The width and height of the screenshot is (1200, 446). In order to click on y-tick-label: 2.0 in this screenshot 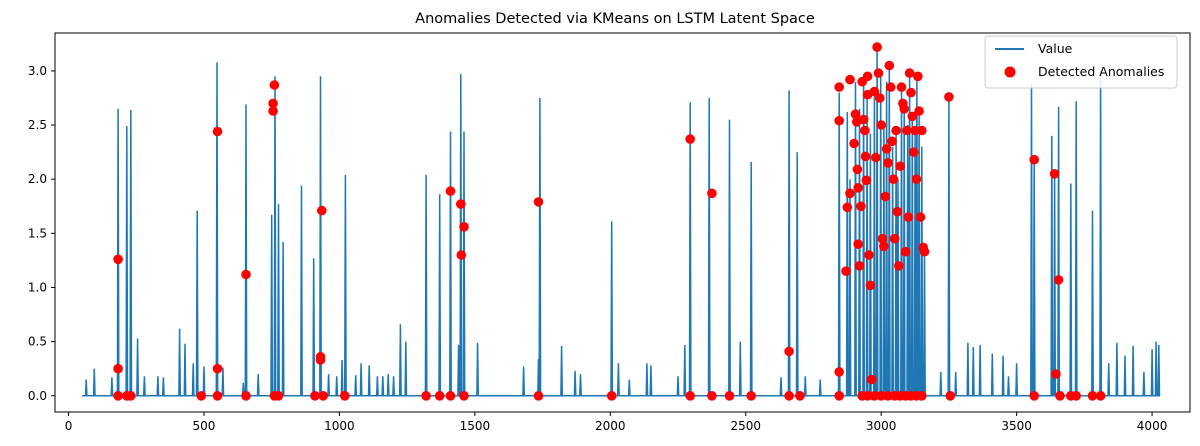, I will do `click(37, 179)`.